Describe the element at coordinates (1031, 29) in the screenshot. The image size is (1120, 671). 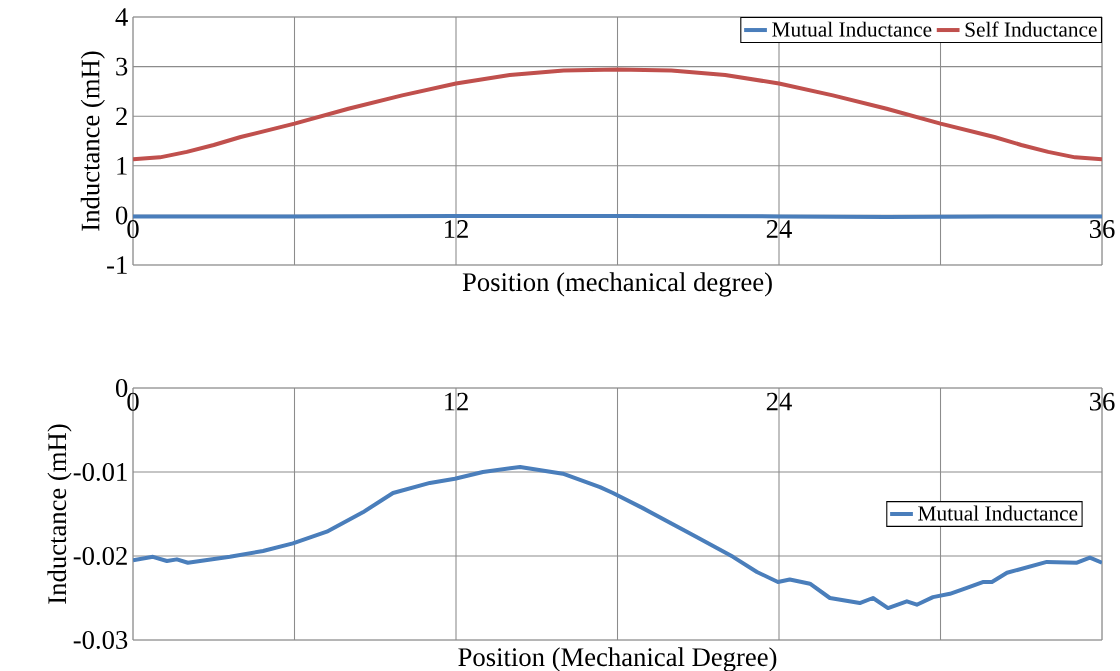
I see `legend-label: Self Inductance` at that location.